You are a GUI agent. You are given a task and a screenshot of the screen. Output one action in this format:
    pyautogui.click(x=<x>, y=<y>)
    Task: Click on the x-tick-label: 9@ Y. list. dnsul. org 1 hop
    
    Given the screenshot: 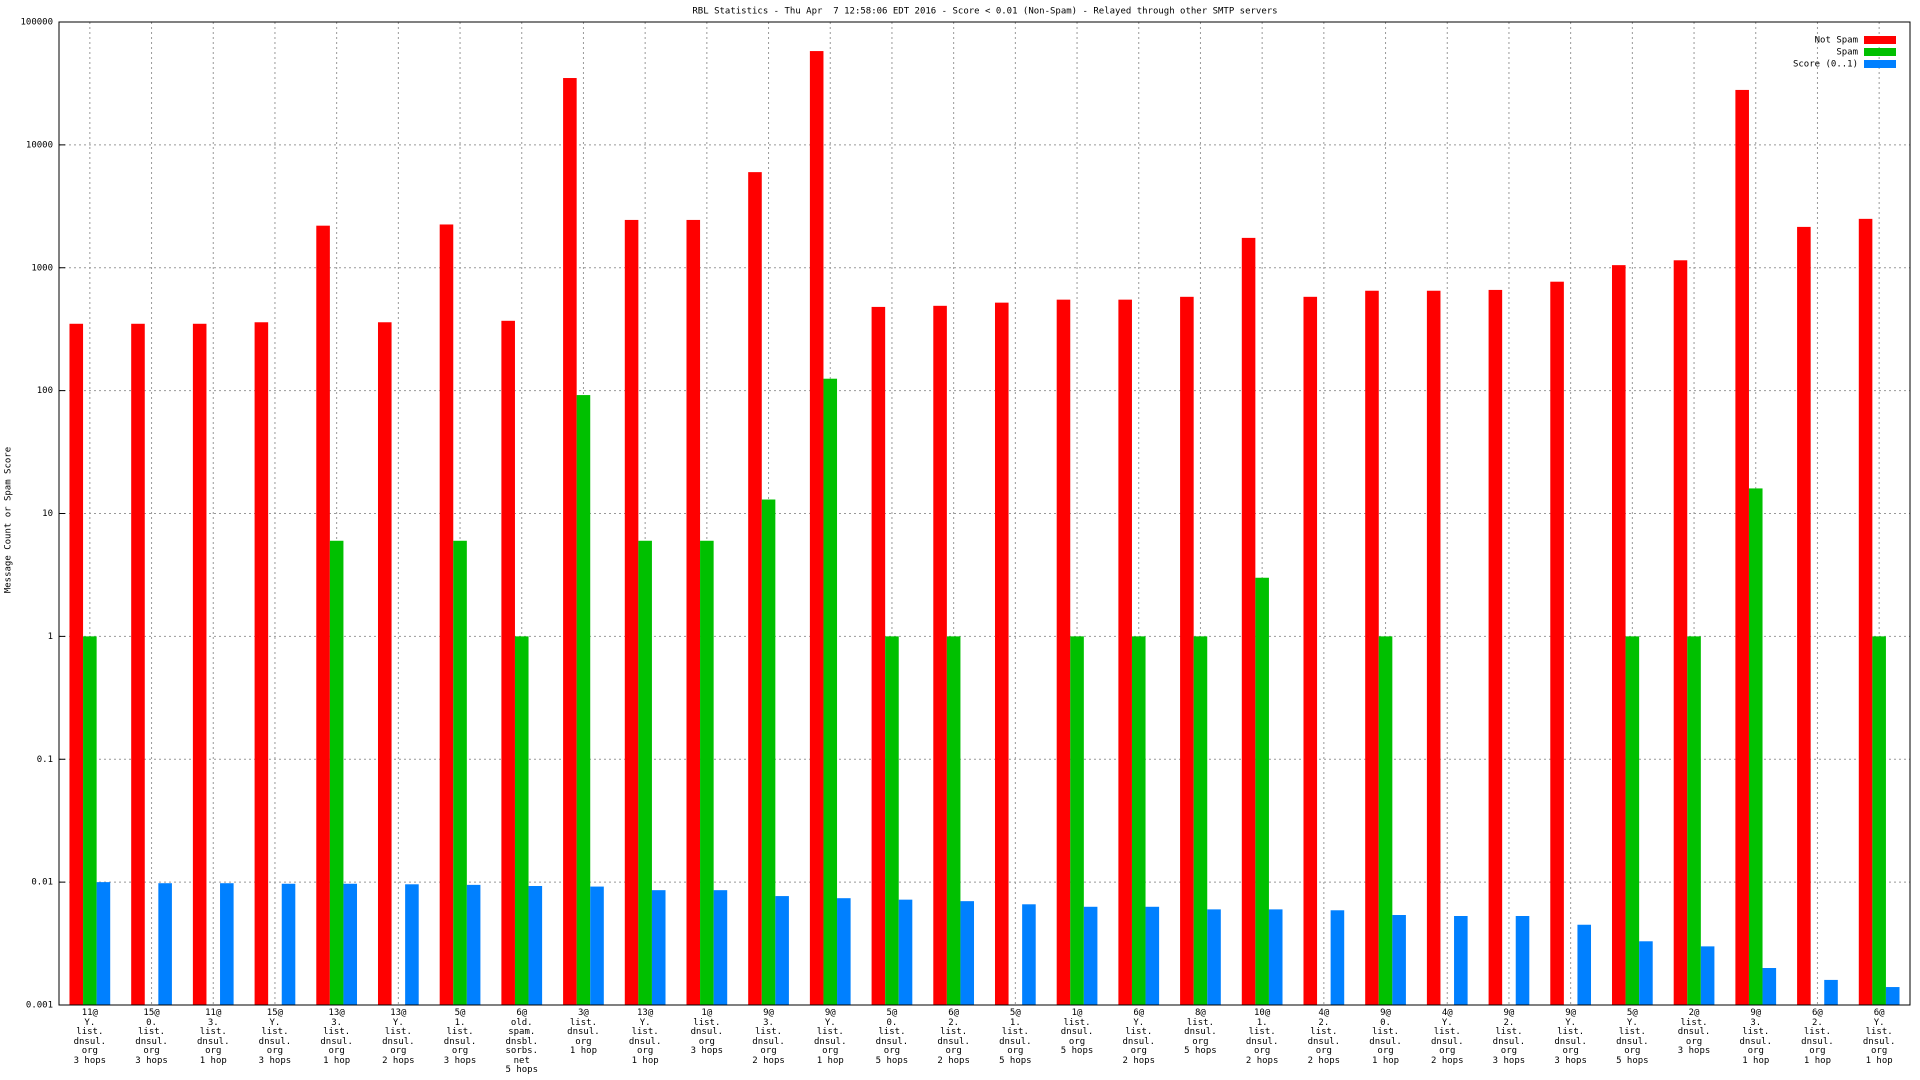 What is the action you would take?
    pyautogui.click(x=830, y=1037)
    